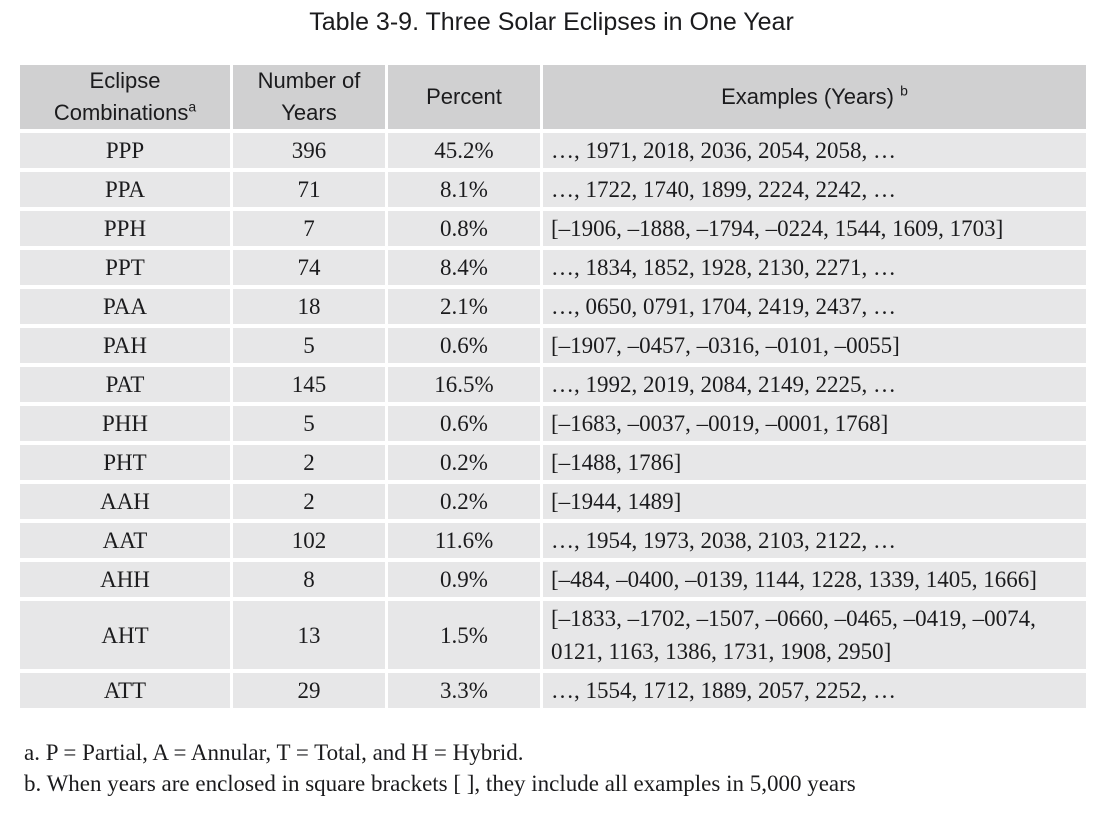  I want to click on cell-number-of-years: 7, so click(309, 228).